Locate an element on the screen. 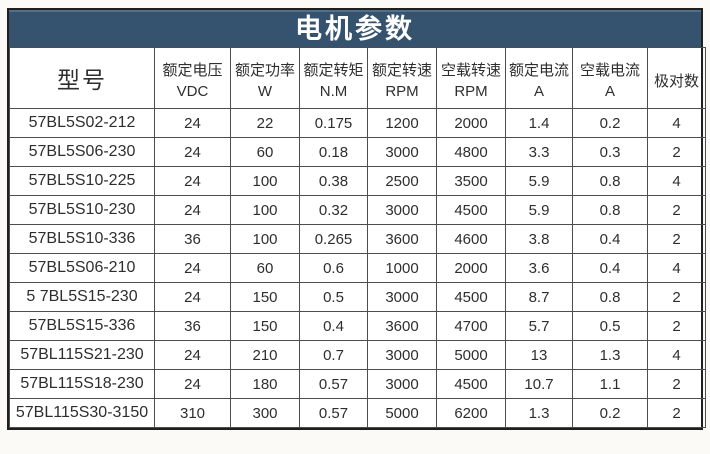 Image resolution: width=710 pixels, height=454 pixels. cell-rated-current: 10.7 is located at coordinates (539, 384).